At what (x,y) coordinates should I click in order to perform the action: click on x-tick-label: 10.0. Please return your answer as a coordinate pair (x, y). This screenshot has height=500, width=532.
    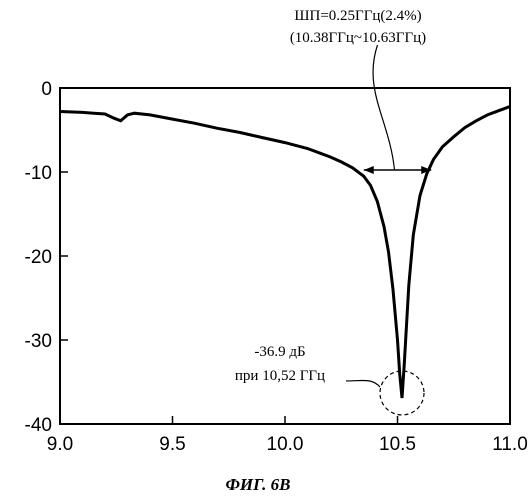
    Looking at the image, I should click on (285, 444).